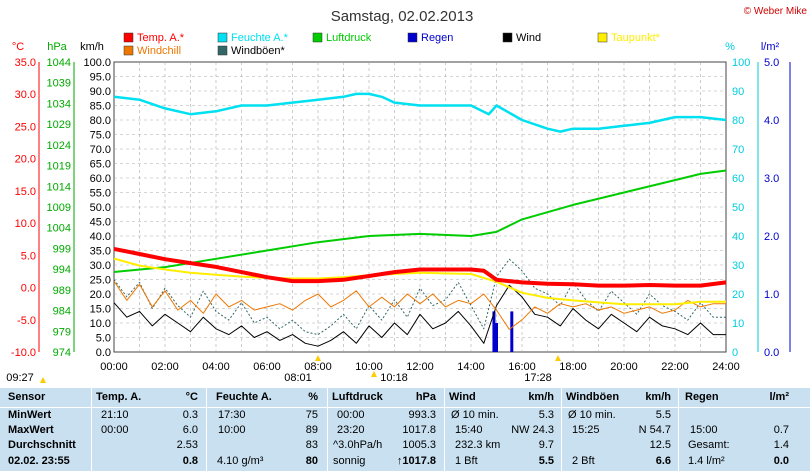 This screenshot has height=471, width=810. I want to click on legend-label: Windböen*, so click(258, 51).